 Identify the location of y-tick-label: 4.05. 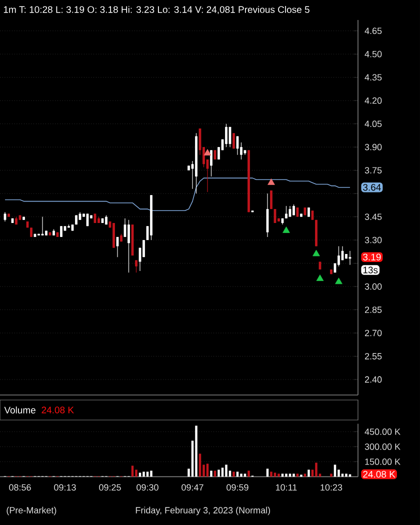
(373, 124).